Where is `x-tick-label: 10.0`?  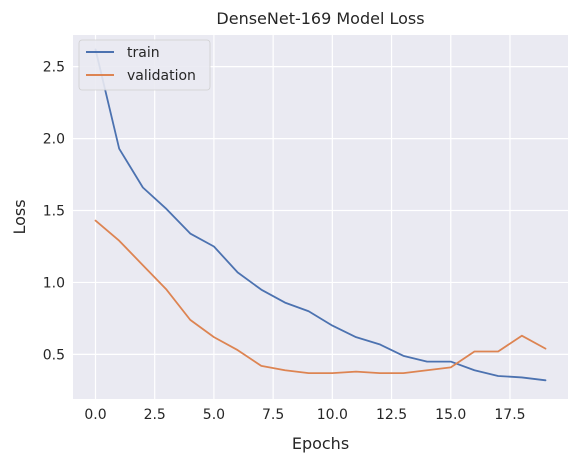
x-tick-label: 10.0 is located at coordinates (332, 415).